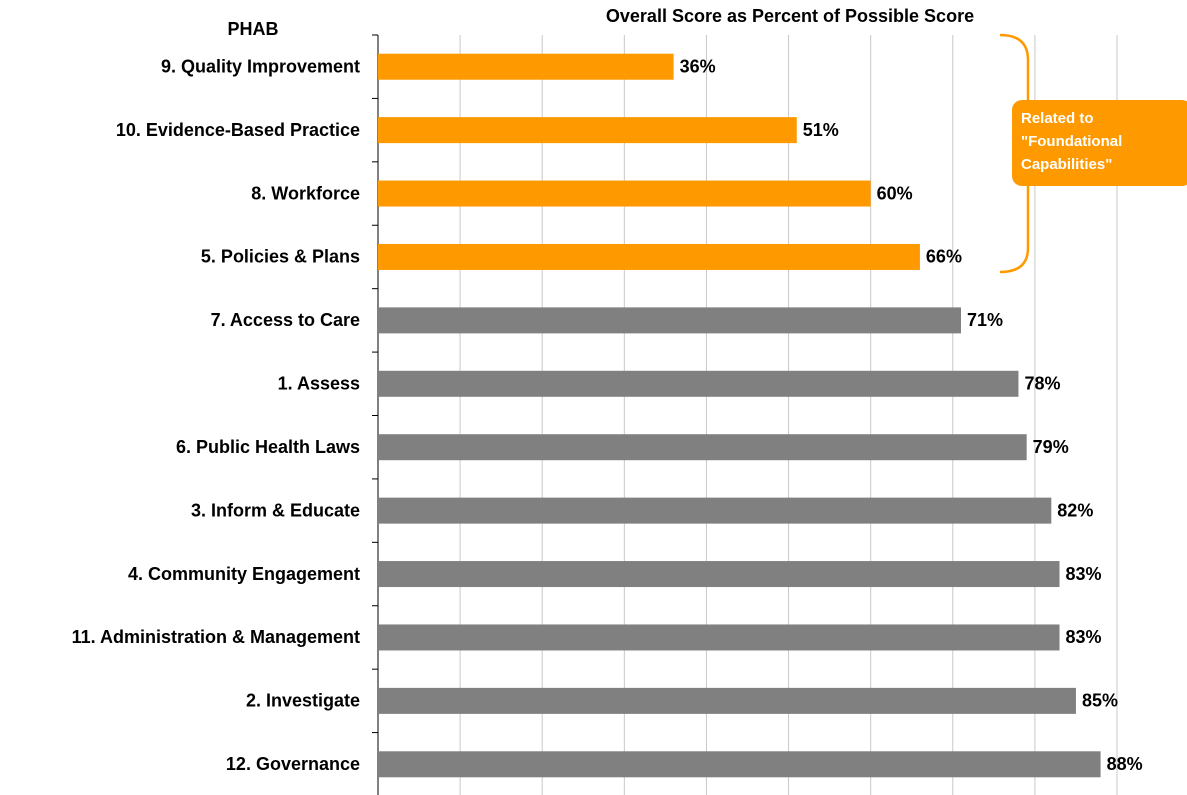  Describe the element at coordinates (1075, 510) in the screenshot. I see `value-label: 82%` at that location.